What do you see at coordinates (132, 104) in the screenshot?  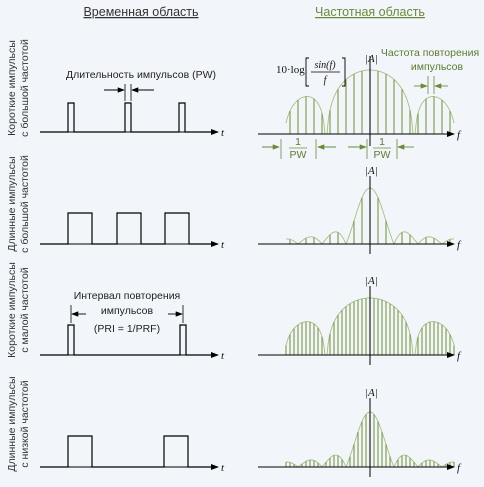 I see `time-panel-1: t Длительность импульсов (PW)` at bounding box center [132, 104].